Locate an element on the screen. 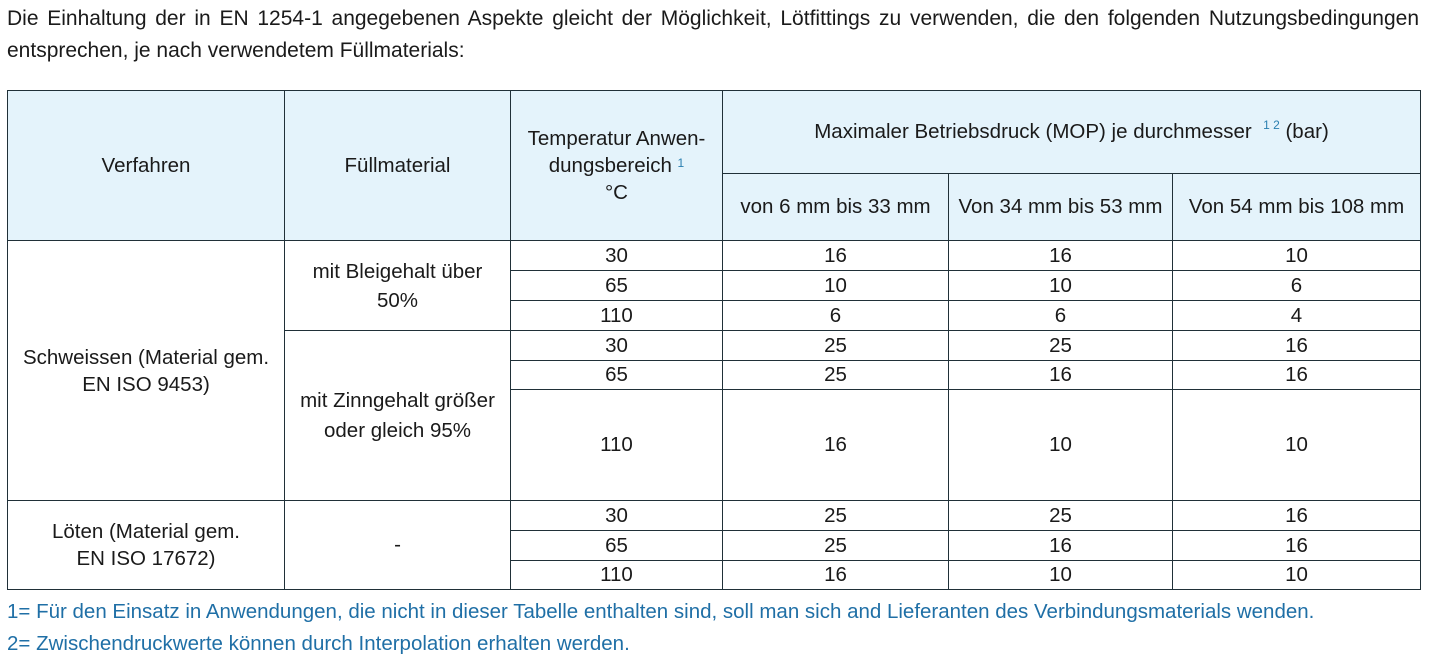 The image size is (1431, 663). header-temperatur: Temperatur Anwen- dungsbereich 1 °C is located at coordinates (616, 165).